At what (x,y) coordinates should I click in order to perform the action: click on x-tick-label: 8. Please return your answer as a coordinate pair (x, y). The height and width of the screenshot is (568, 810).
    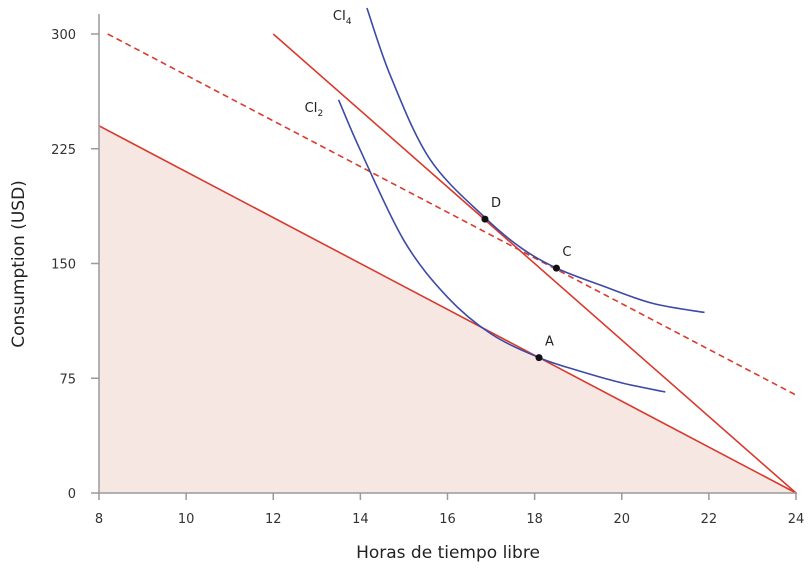
    Looking at the image, I should click on (99, 519).